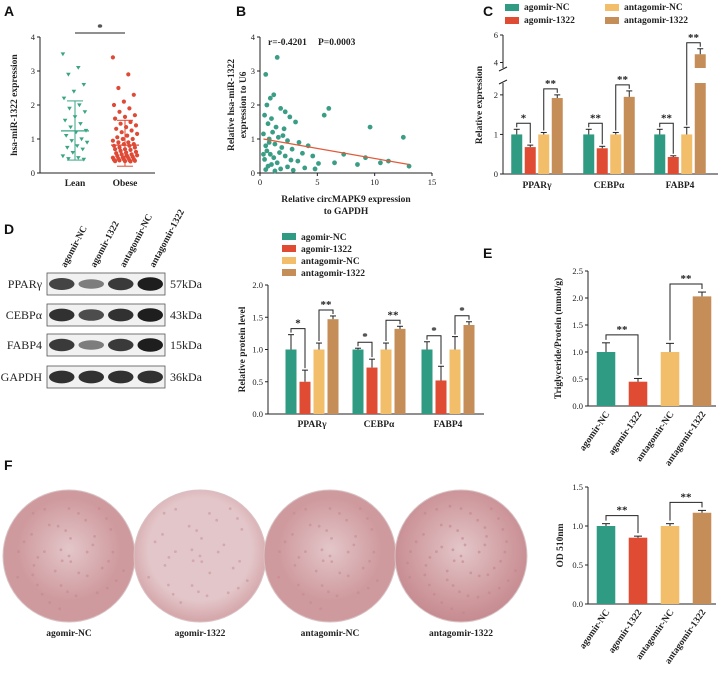 Image resolution: width=723 pixels, height=686 pixels. I want to click on panel-d-significance: **, so click(394, 315).